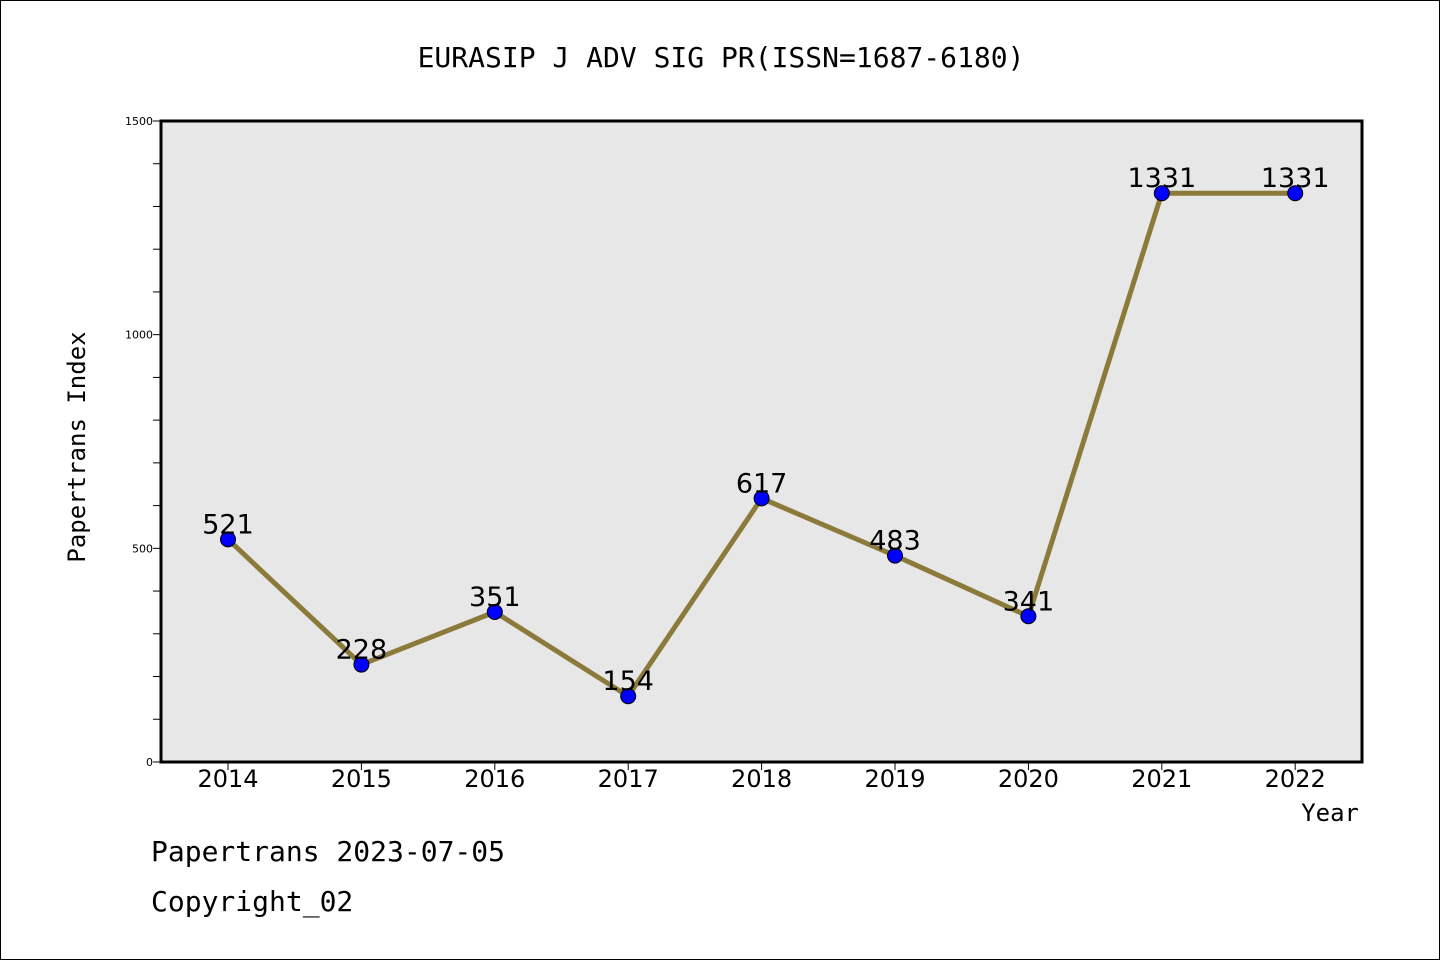  Describe the element at coordinates (227, 779) in the screenshot. I see `x-tick-label: 2014` at that location.